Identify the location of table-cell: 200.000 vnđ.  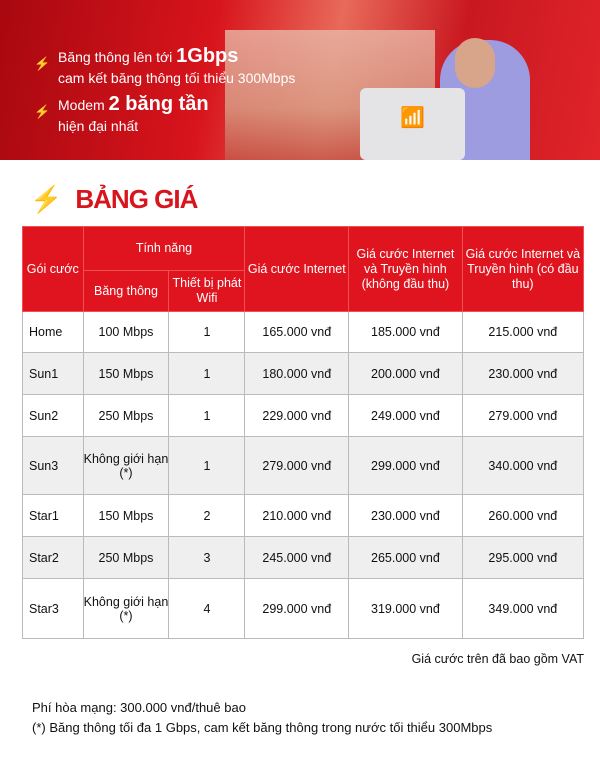
(405, 373).